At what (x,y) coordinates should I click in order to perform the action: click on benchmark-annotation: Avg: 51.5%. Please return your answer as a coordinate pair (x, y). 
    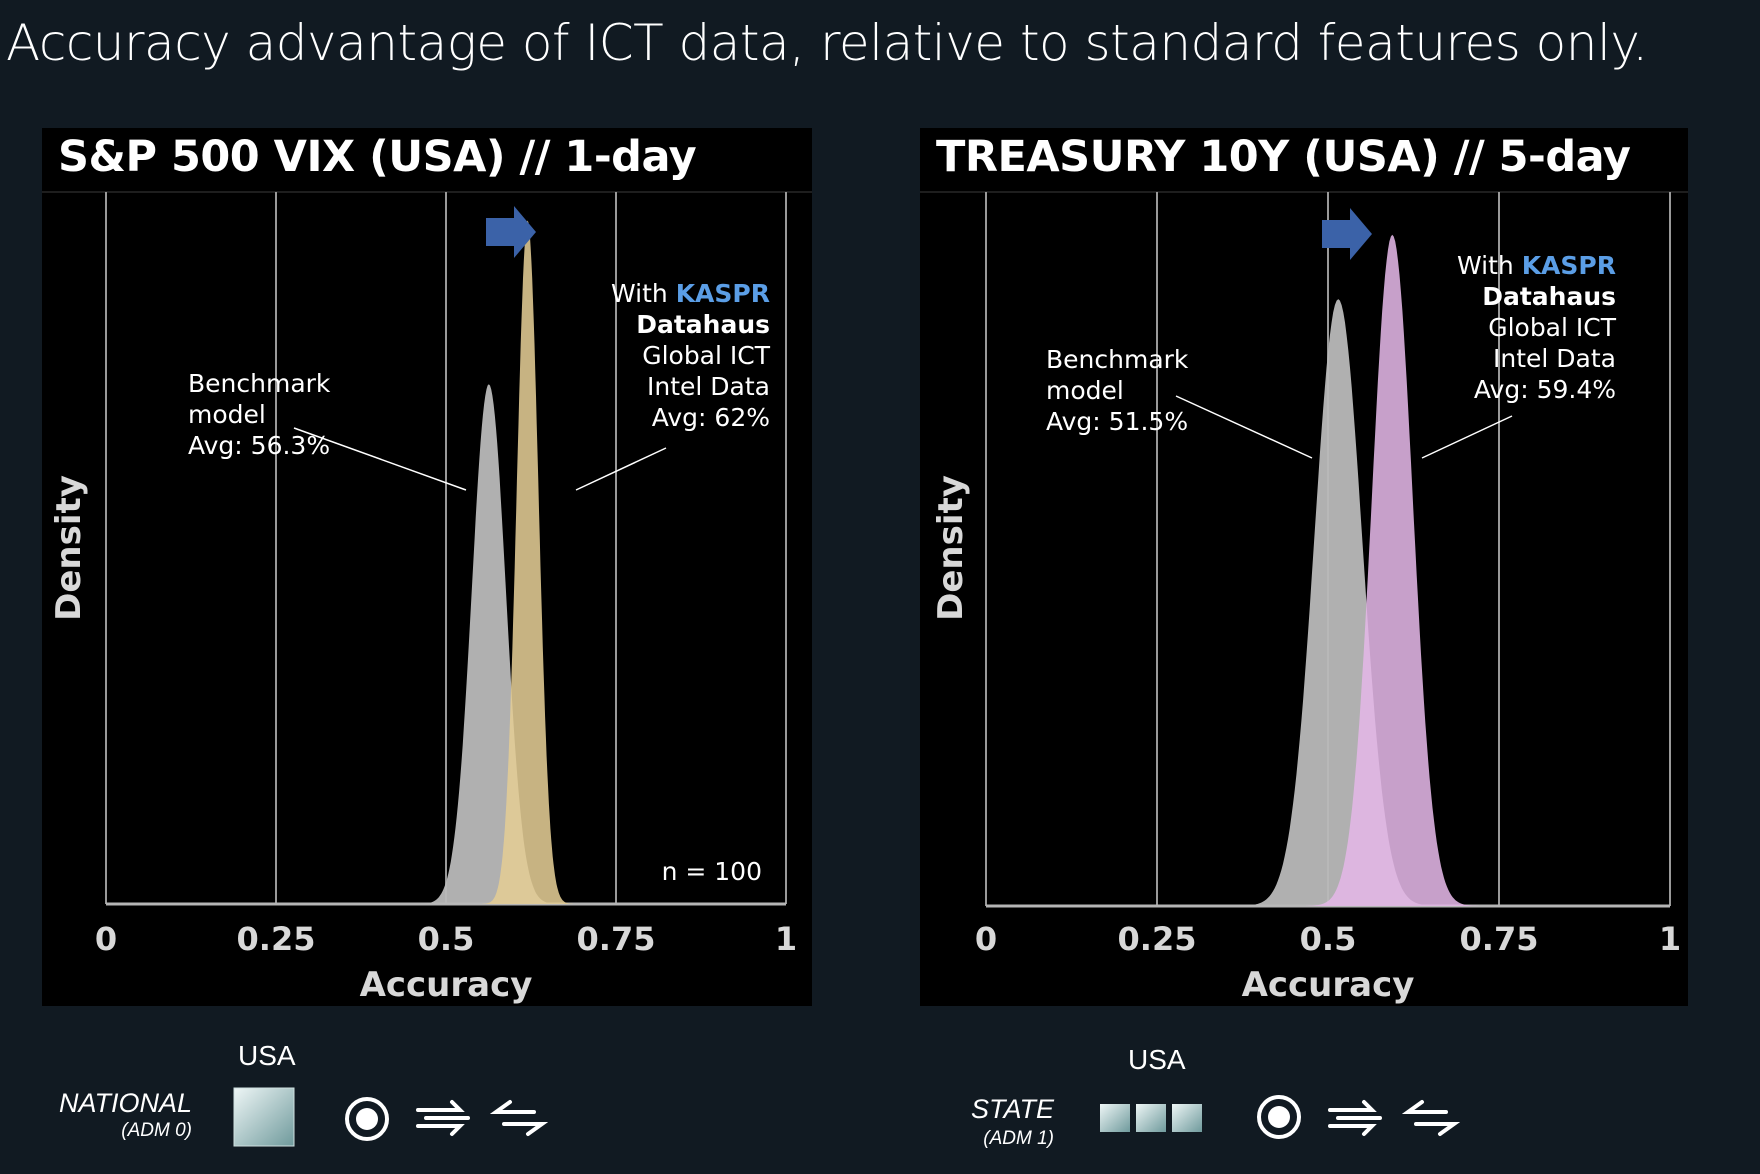
    Looking at the image, I should click on (1117, 421).